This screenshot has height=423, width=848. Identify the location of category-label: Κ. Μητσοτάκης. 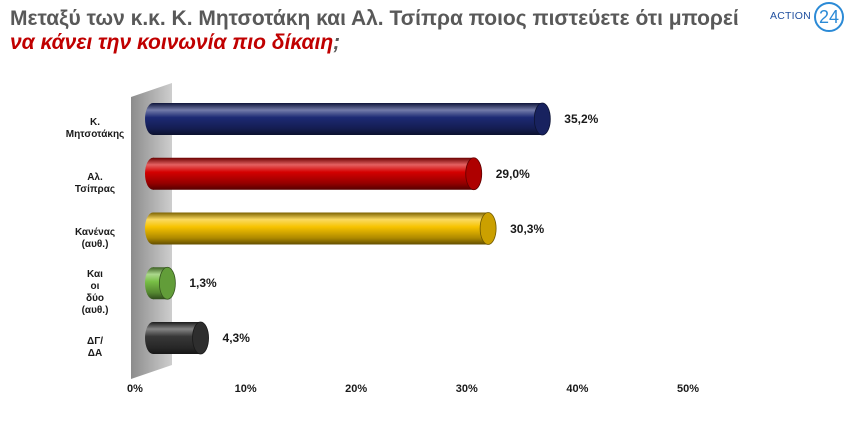
(95, 128).